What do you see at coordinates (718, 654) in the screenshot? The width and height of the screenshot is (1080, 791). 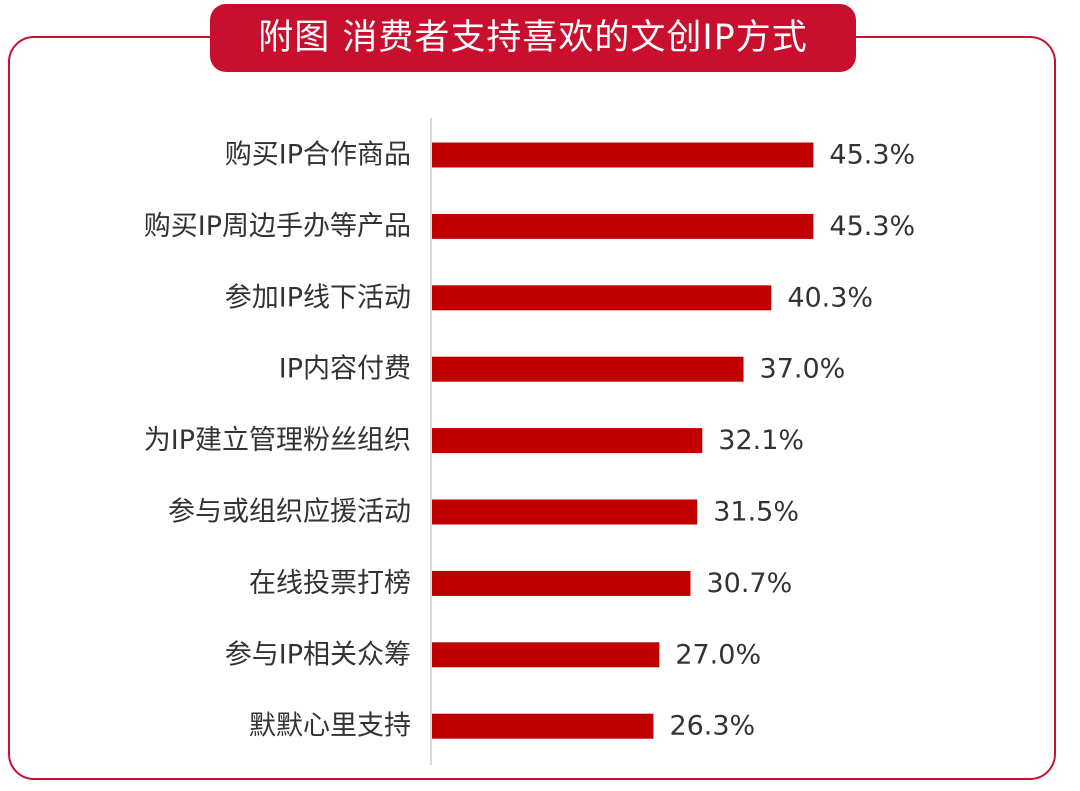 I see `value-label-8: 27.0%` at bounding box center [718, 654].